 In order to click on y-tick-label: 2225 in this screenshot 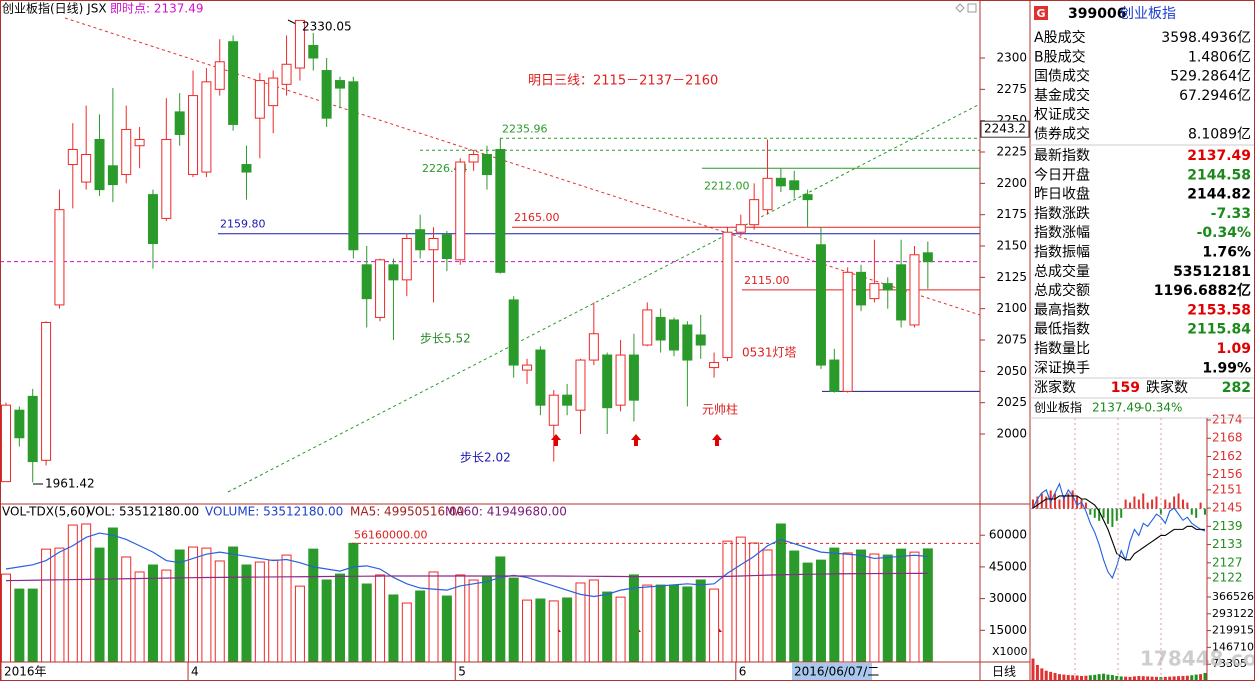, I will do `click(1011, 152)`.